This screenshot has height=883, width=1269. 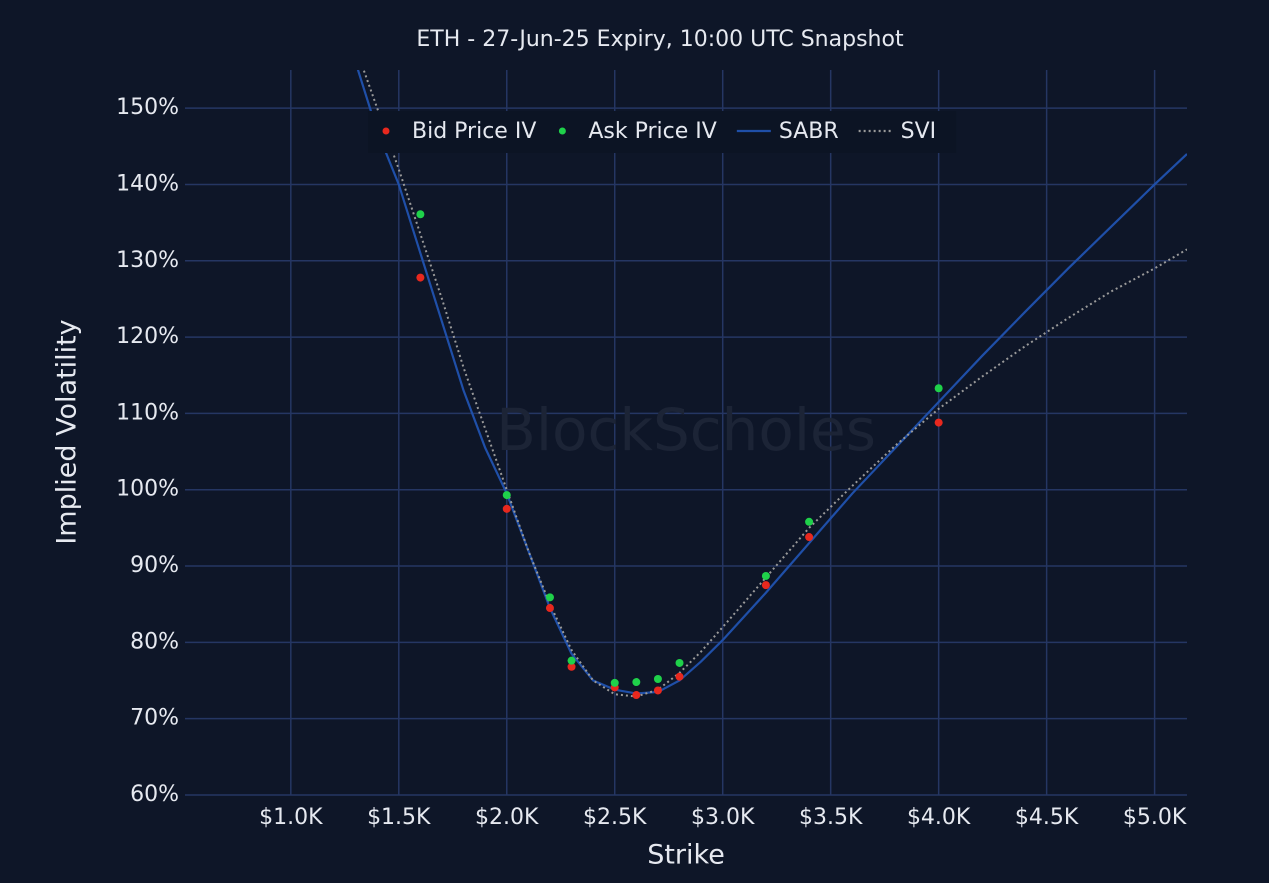 I want to click on x-tick-label: $1.5K, so click(x=399, y=817).